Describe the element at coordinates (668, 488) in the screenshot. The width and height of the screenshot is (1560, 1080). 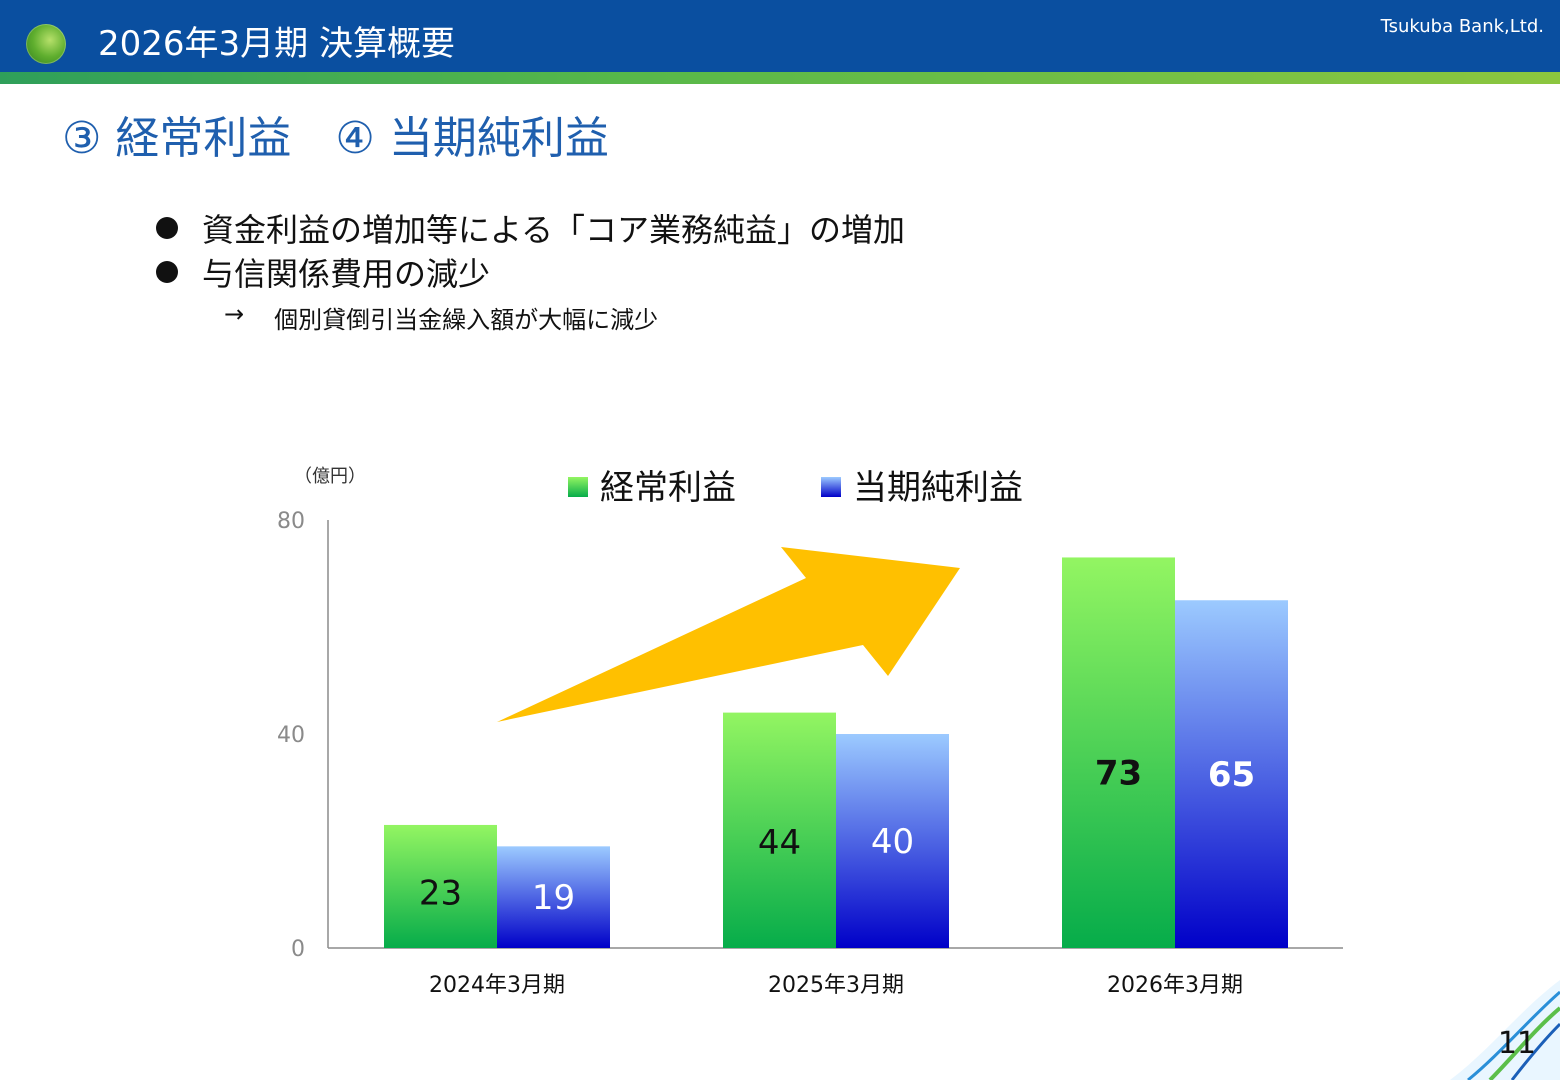
I see `legend-label: 経常利益` at that location.